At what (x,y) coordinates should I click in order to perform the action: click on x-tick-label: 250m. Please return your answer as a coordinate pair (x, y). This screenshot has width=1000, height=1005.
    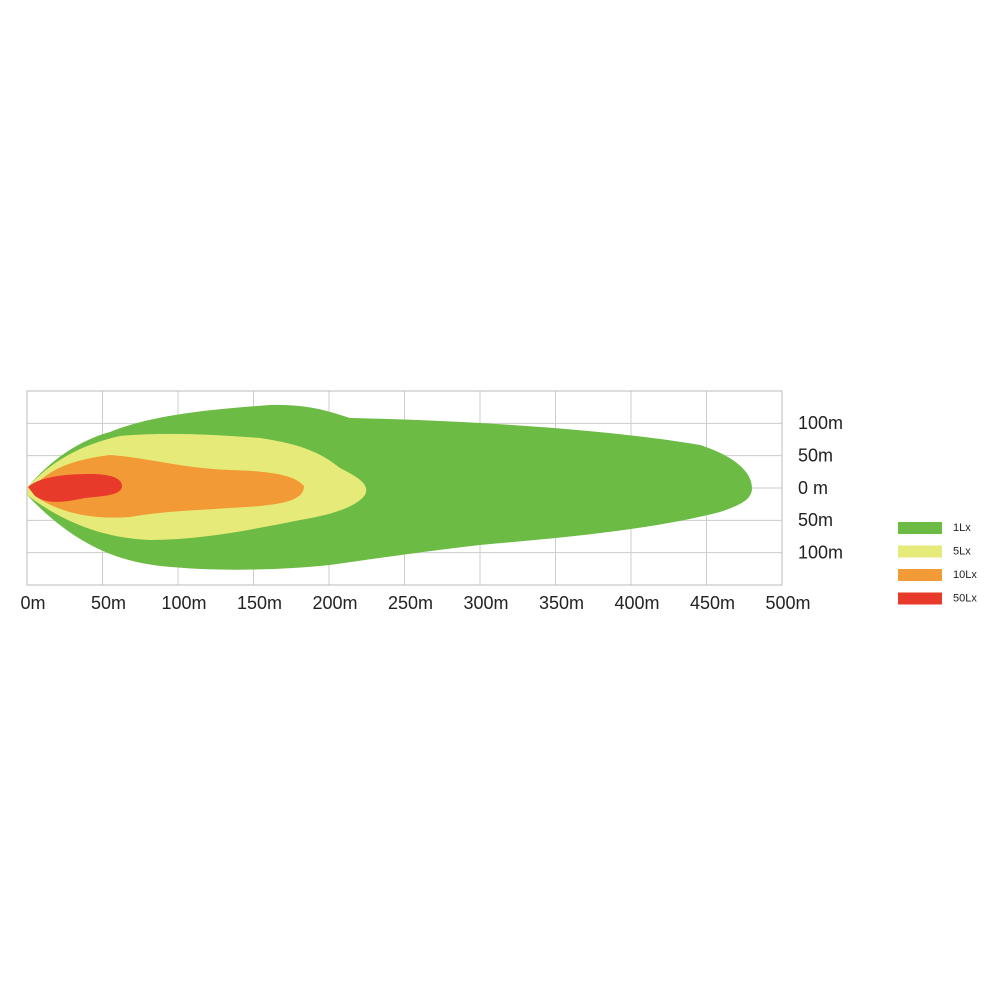
    Looking at the image, I should click on (410, 603).